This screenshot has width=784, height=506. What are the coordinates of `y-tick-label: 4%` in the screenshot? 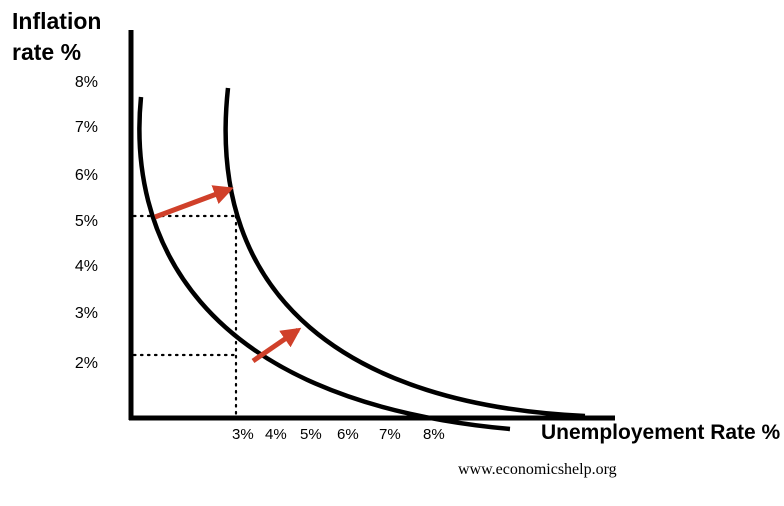 It's located at (86, 266).